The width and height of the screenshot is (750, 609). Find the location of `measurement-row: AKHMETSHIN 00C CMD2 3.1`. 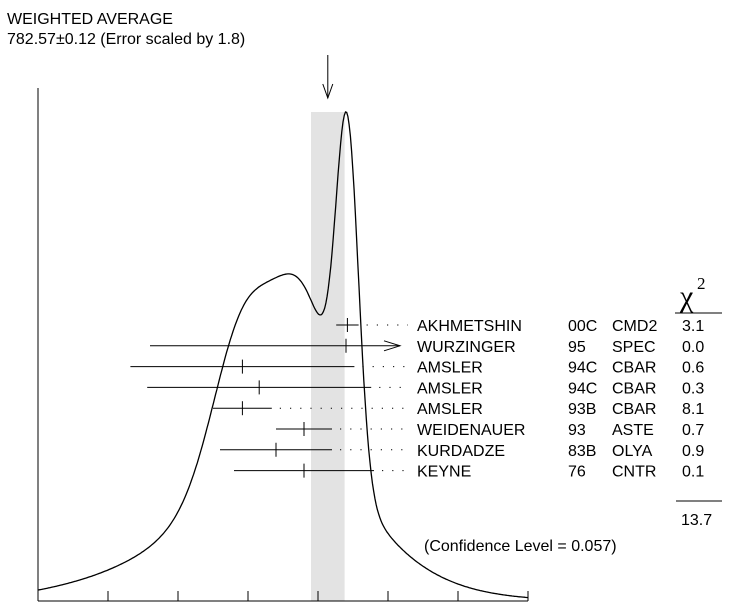

measurement-row: AKHMETSHIN 00C CMD2 3.1 is located at coordinates (520, 326).